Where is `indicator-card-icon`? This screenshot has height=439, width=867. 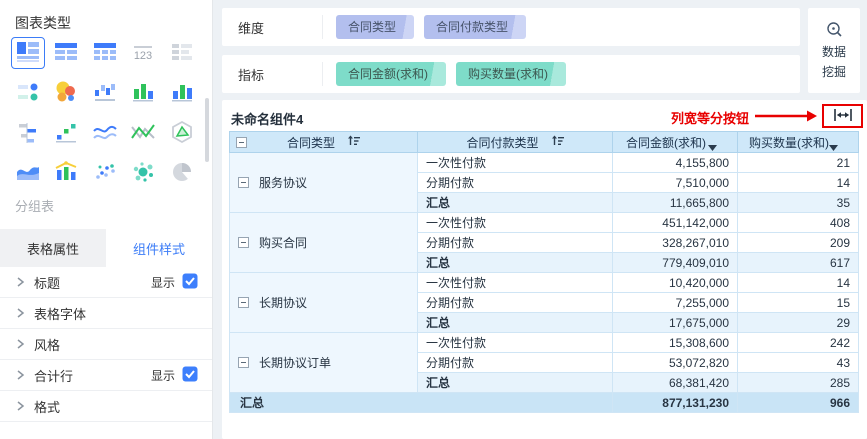 indicator-card-icon is located at coordinates (28, 93).